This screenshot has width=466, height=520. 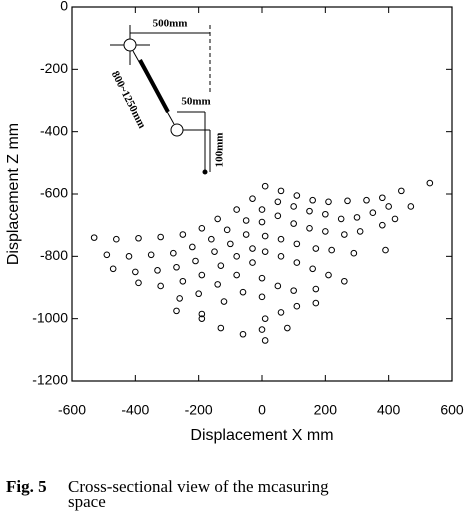 I want to click on y-tick-label: -200, so click(x=54, y=68).